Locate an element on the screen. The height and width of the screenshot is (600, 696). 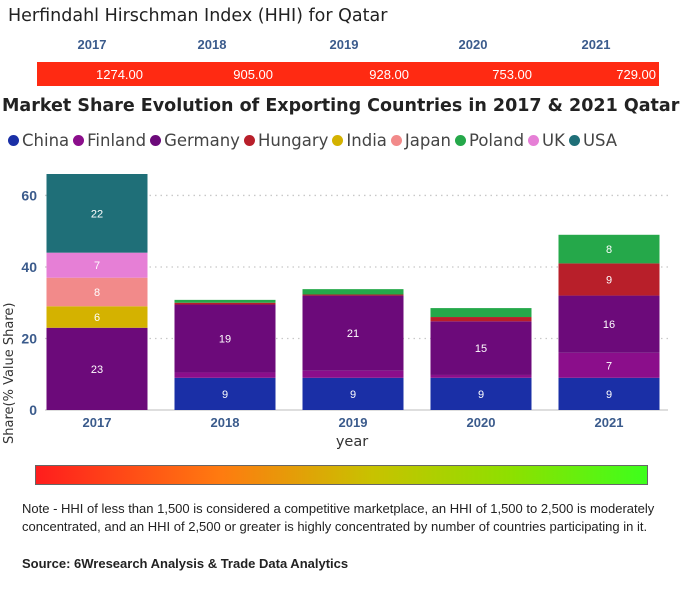
hhi-year-label: 2021 is located at coordinates (596, 44).